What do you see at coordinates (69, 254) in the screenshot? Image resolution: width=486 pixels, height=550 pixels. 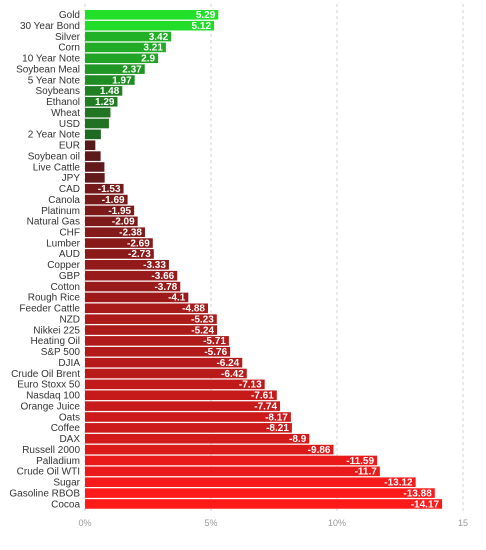 I see `category-label: AUD` at bounding box center [69, 254].